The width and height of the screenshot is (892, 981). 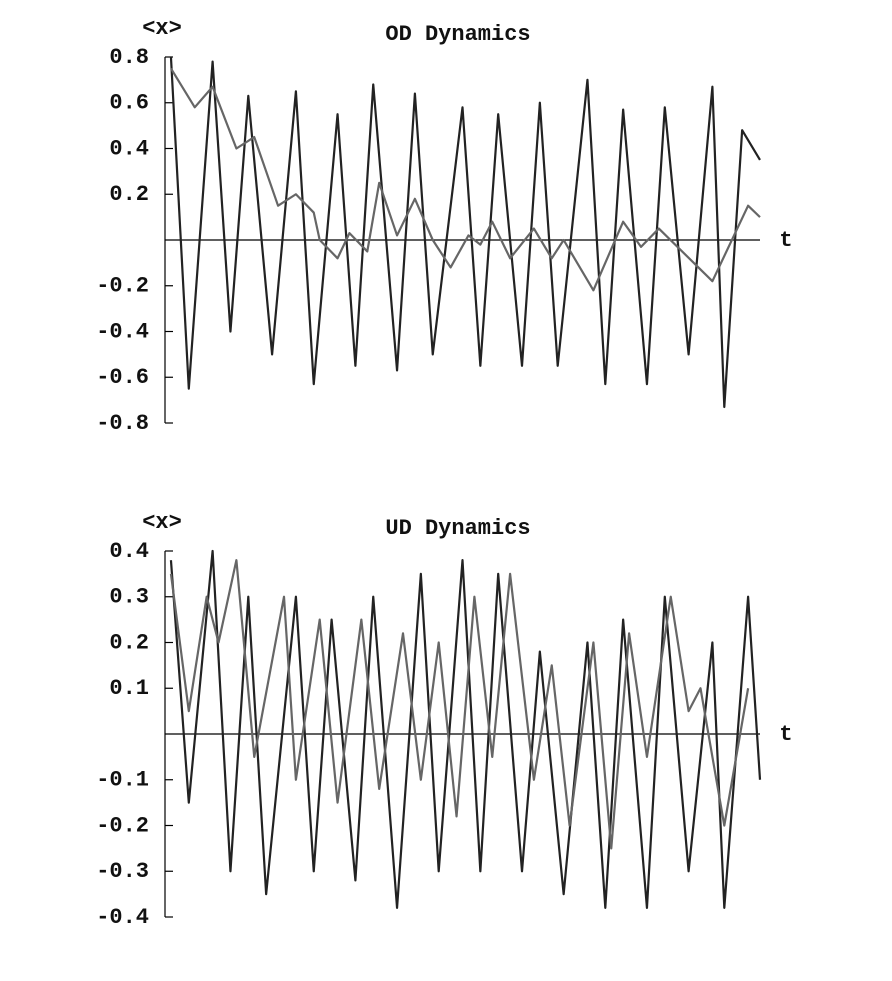 I want to click on y-tick-label: -0.3, so click(x=122, y=871).